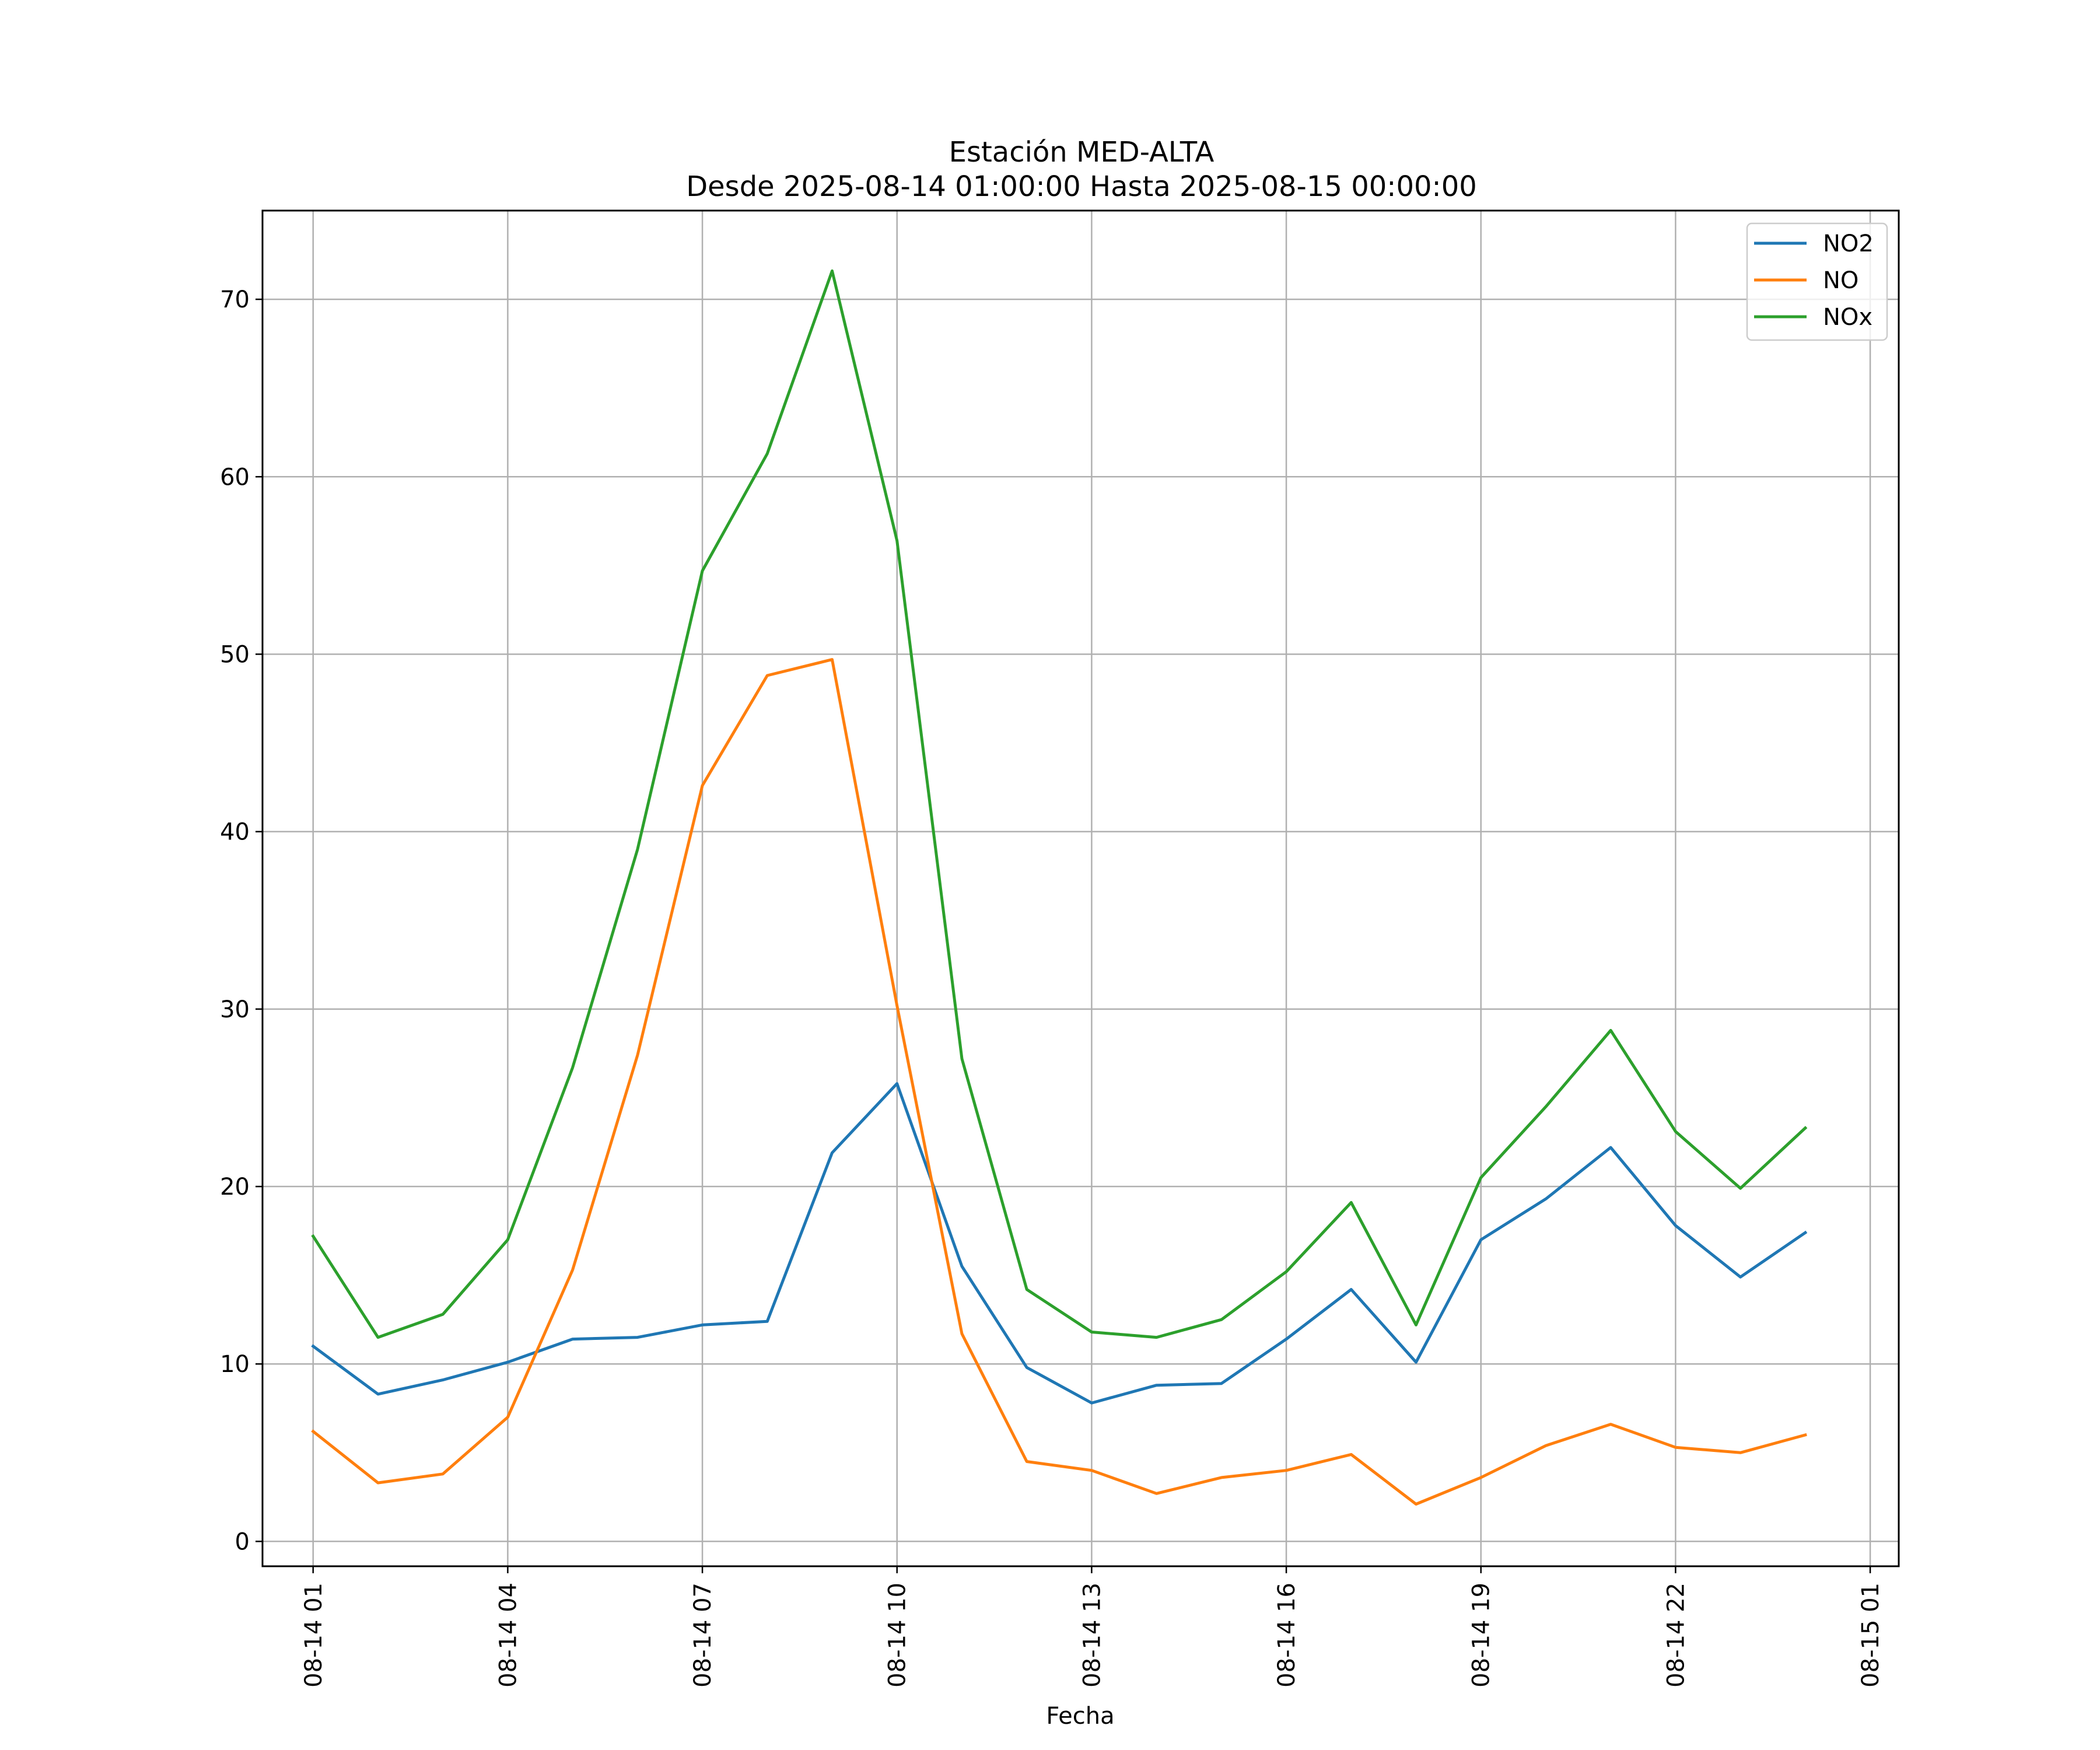 Image resolution: width=2100 pixels, height=1750 pixels. What do you see at coordinates (1870, 1636) in the screenshot?
I see `x-tick-label: 08-15 01` at bounding box center [1870, 1636].